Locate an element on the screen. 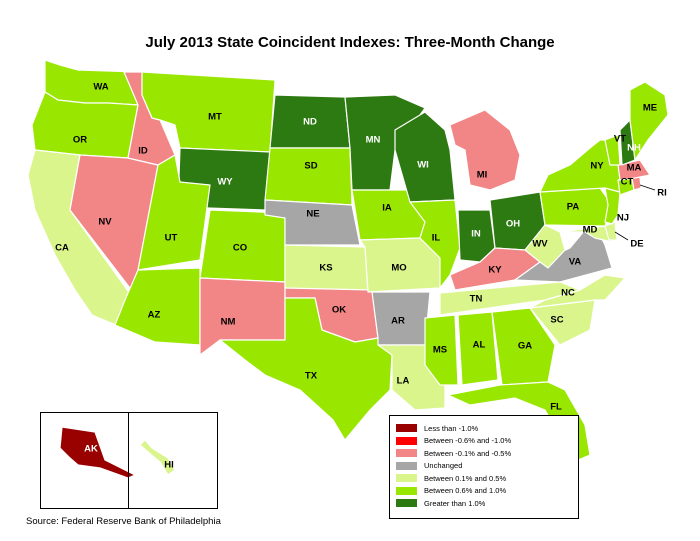 The width and height of the screenshot is (700, 541). legend-item: Between -0.6% and -1.0% is located at coordinates (484, 441).